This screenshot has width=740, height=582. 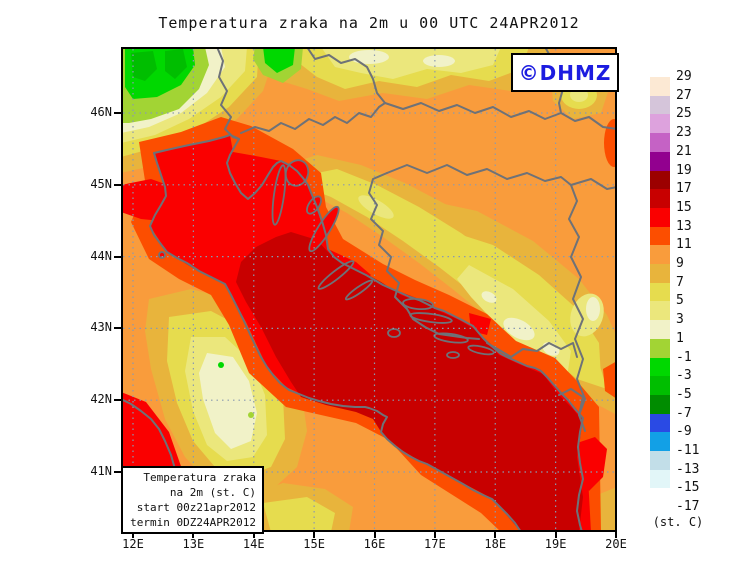 What do you see at coordinates (453, 355) in the screenshot?
I see `island-lastovo` at bounding box center [453, 355].